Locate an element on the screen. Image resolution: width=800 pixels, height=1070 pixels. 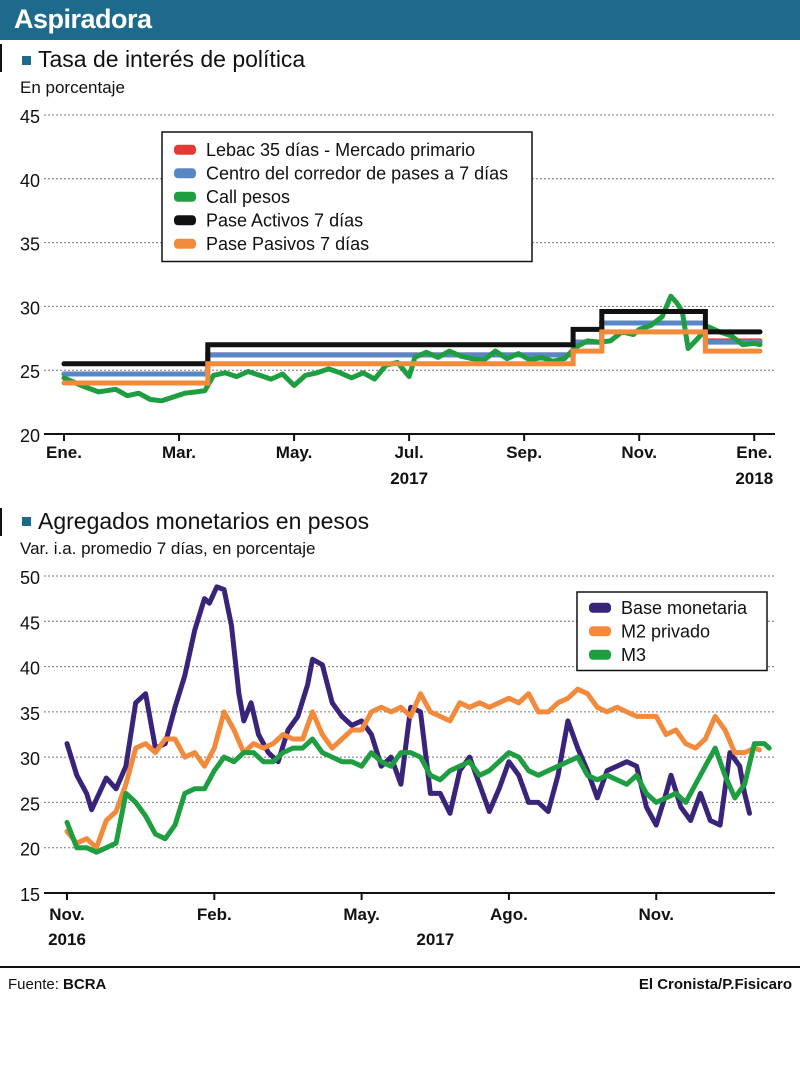
footer-rule is located at coordinates (400, 967).